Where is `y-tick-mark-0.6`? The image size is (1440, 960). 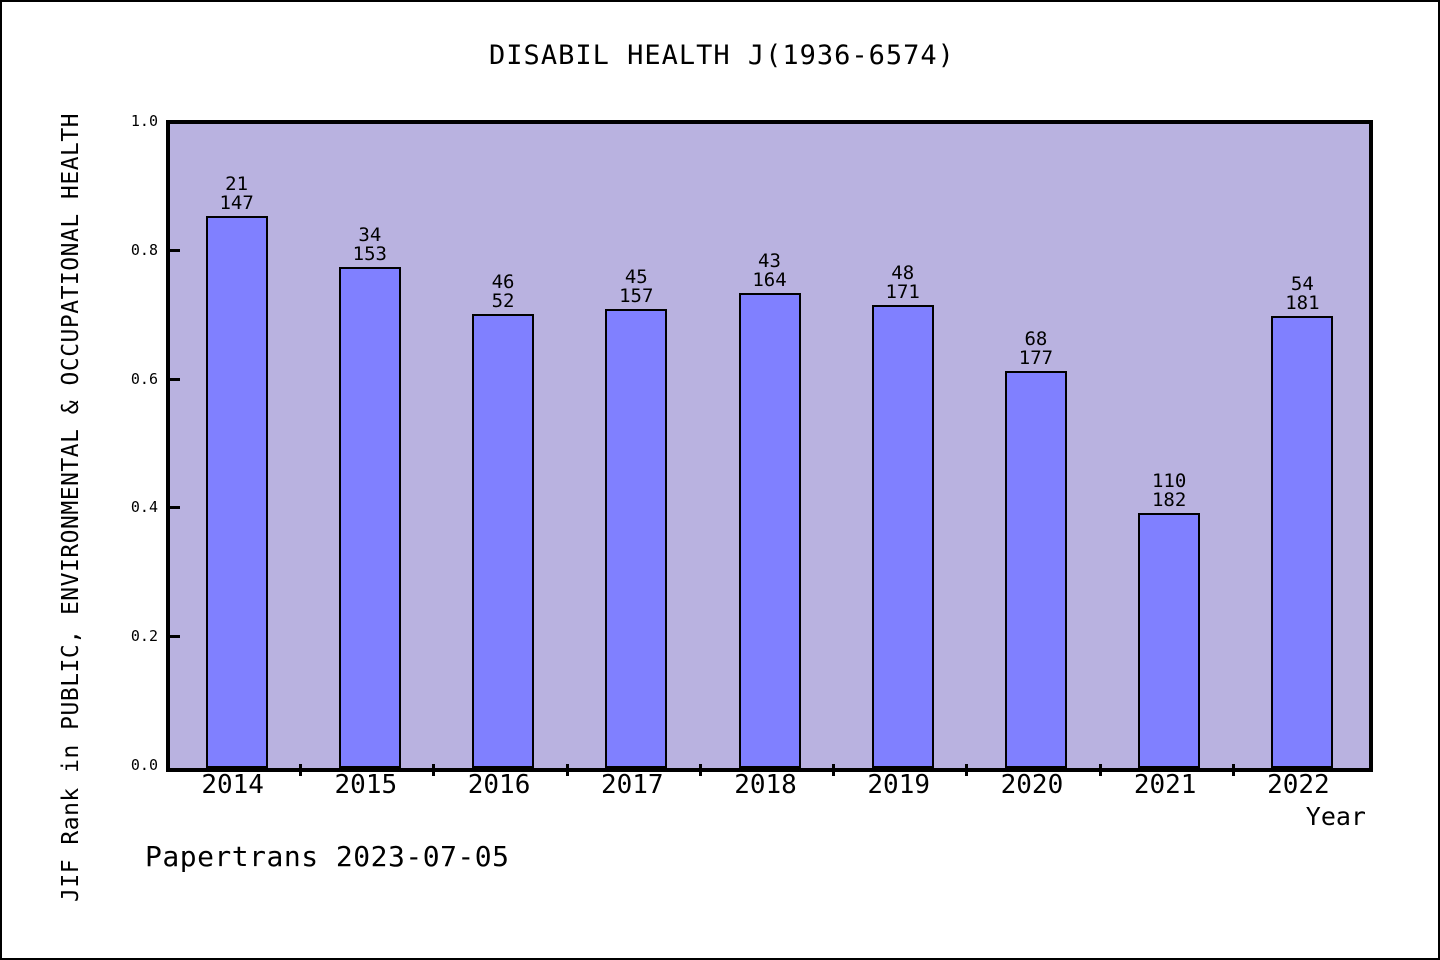 y-tick-mark-0.6 is located at coordinates (173, 379).